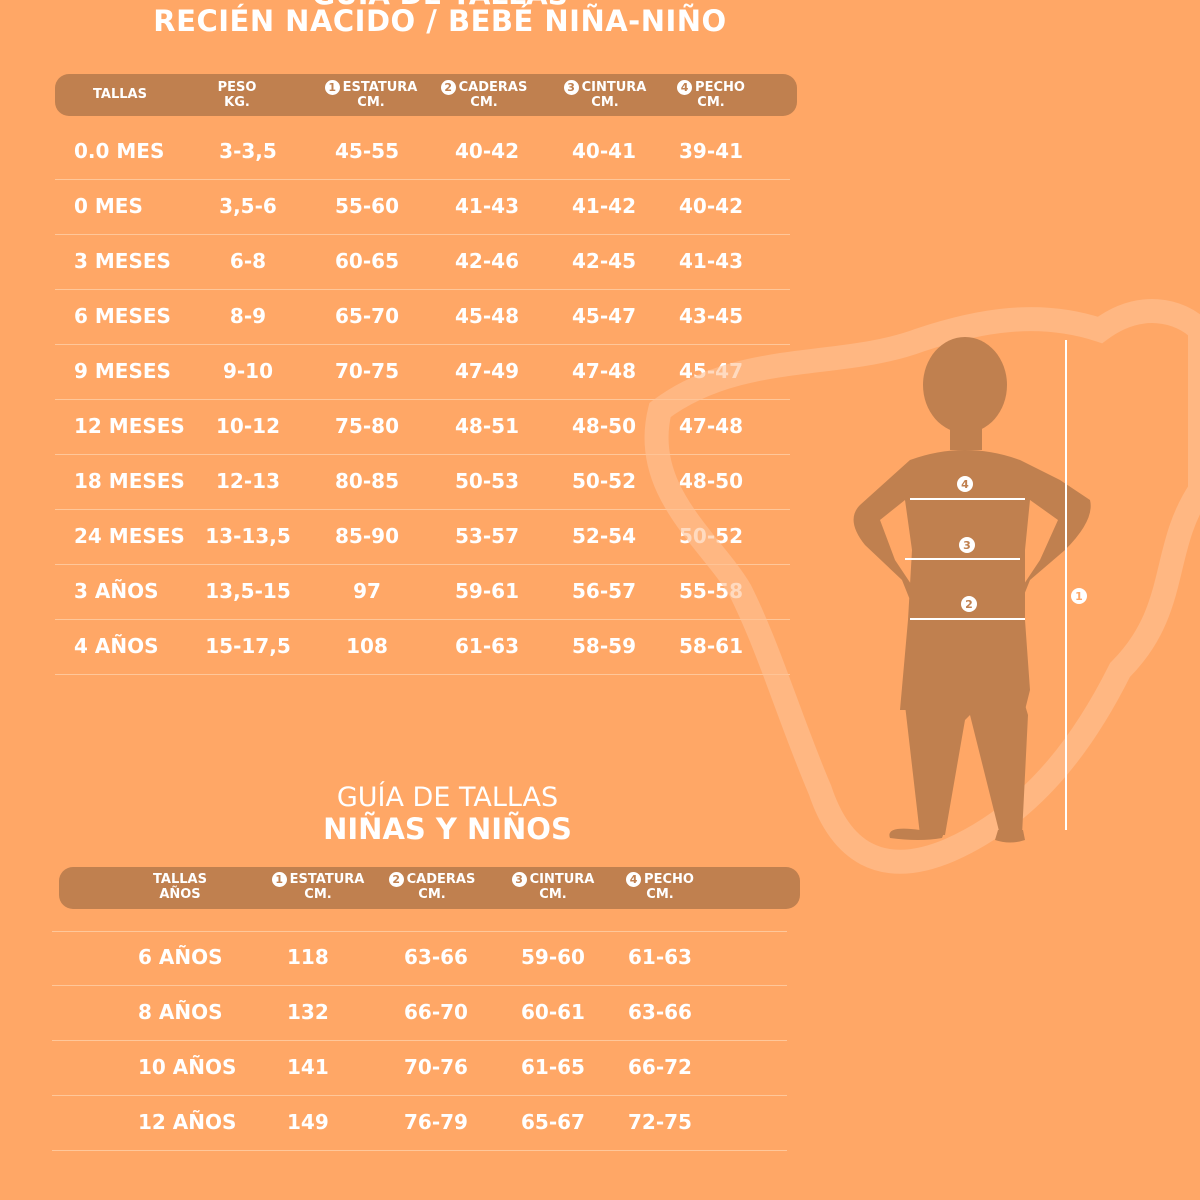 The image size is (1200, 1200). What do you see at coordinates (180, 894) in the screenshot?
I see `header-unit: AÑOS` at bounding box center [180, 894].